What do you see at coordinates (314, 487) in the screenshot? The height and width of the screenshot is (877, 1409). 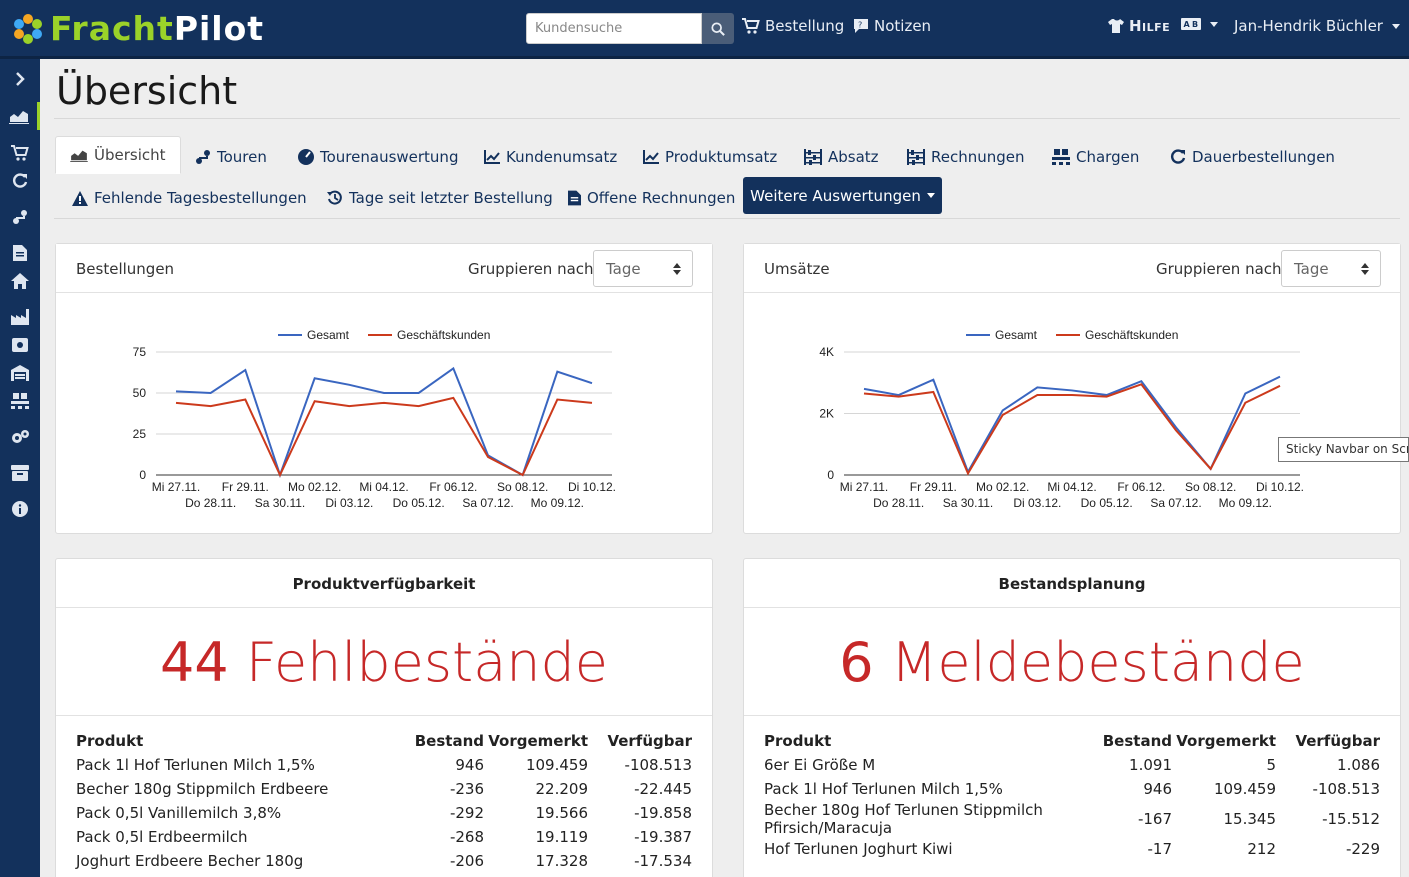 I see `x-tick-label: Mo 02.12.` at bounding box center [314, 487].